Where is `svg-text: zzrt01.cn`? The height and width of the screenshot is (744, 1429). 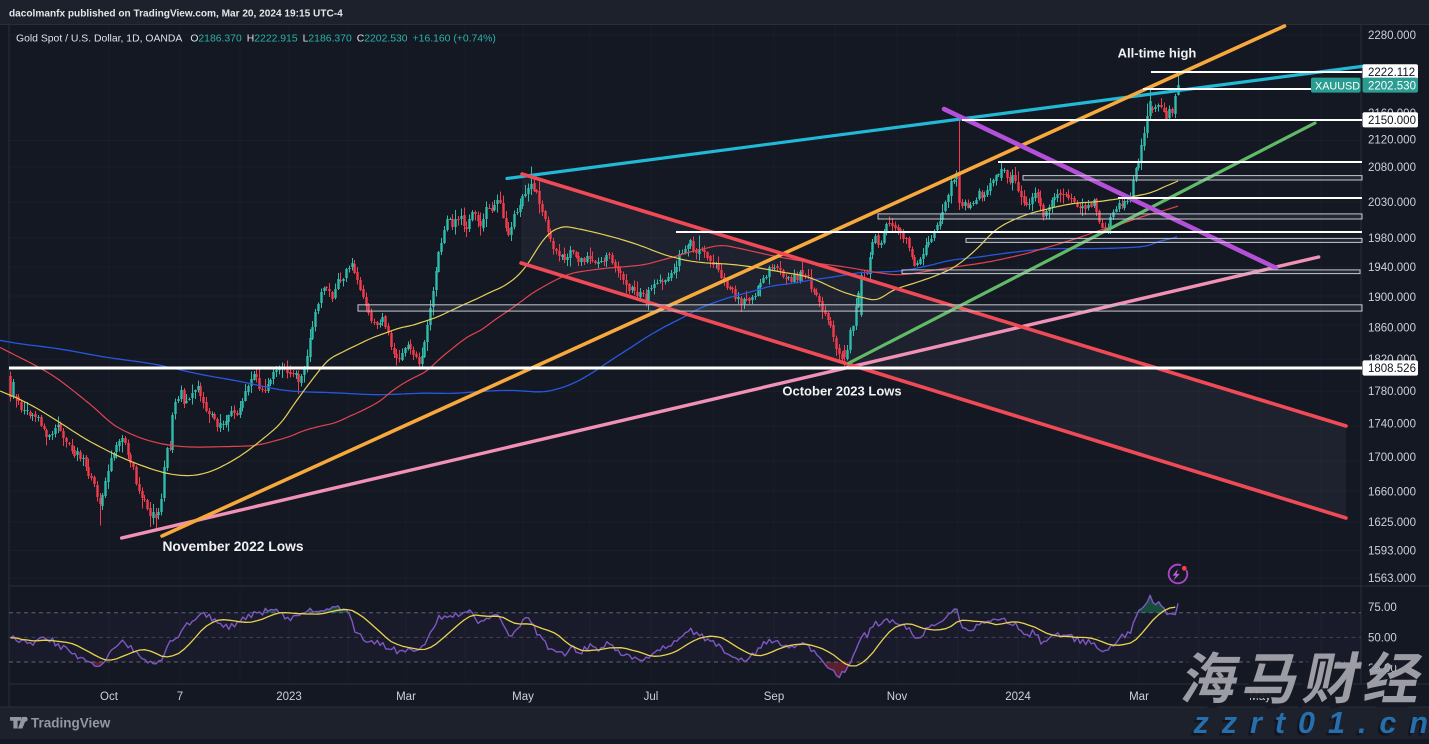 svg-text: zzrt01.cn is located at coordinates (1311, 722).